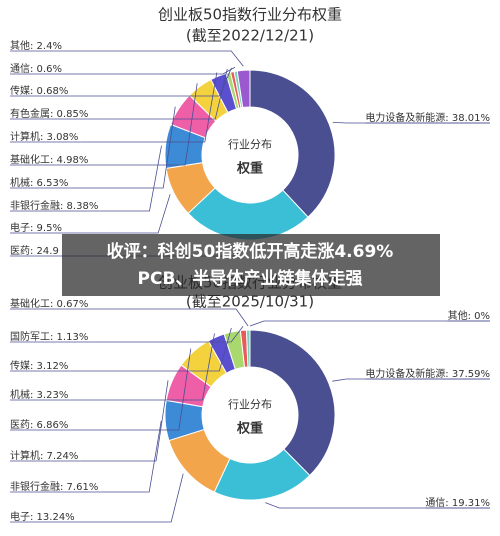  Describe the element at coordinates (251, 265) in the screenshot. I see `headline-band` at that location.